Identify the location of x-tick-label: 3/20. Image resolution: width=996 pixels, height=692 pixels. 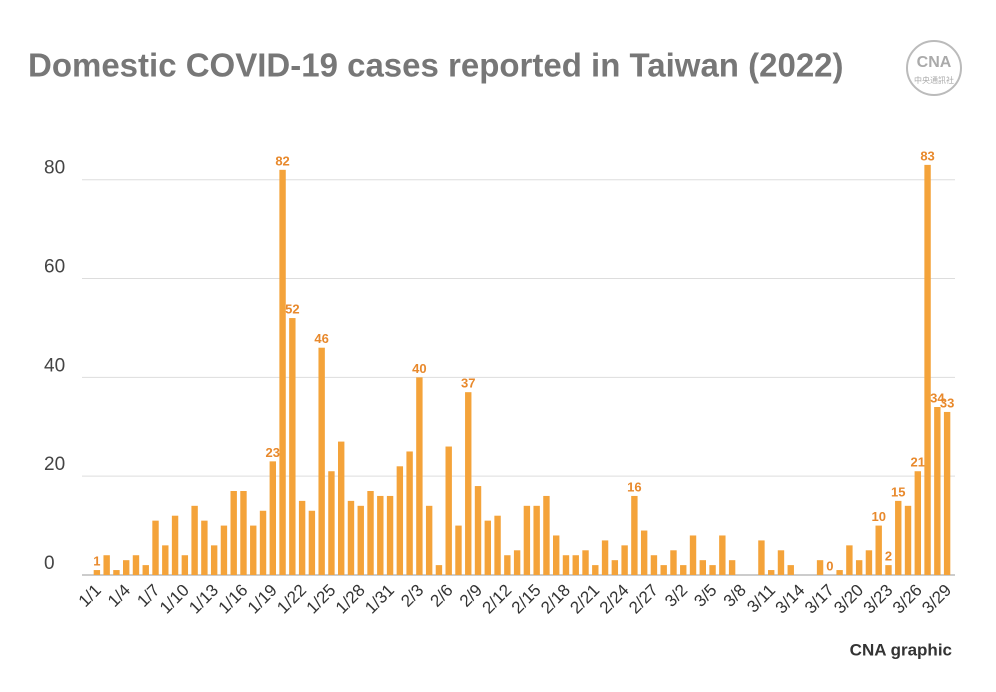
(848, 599).